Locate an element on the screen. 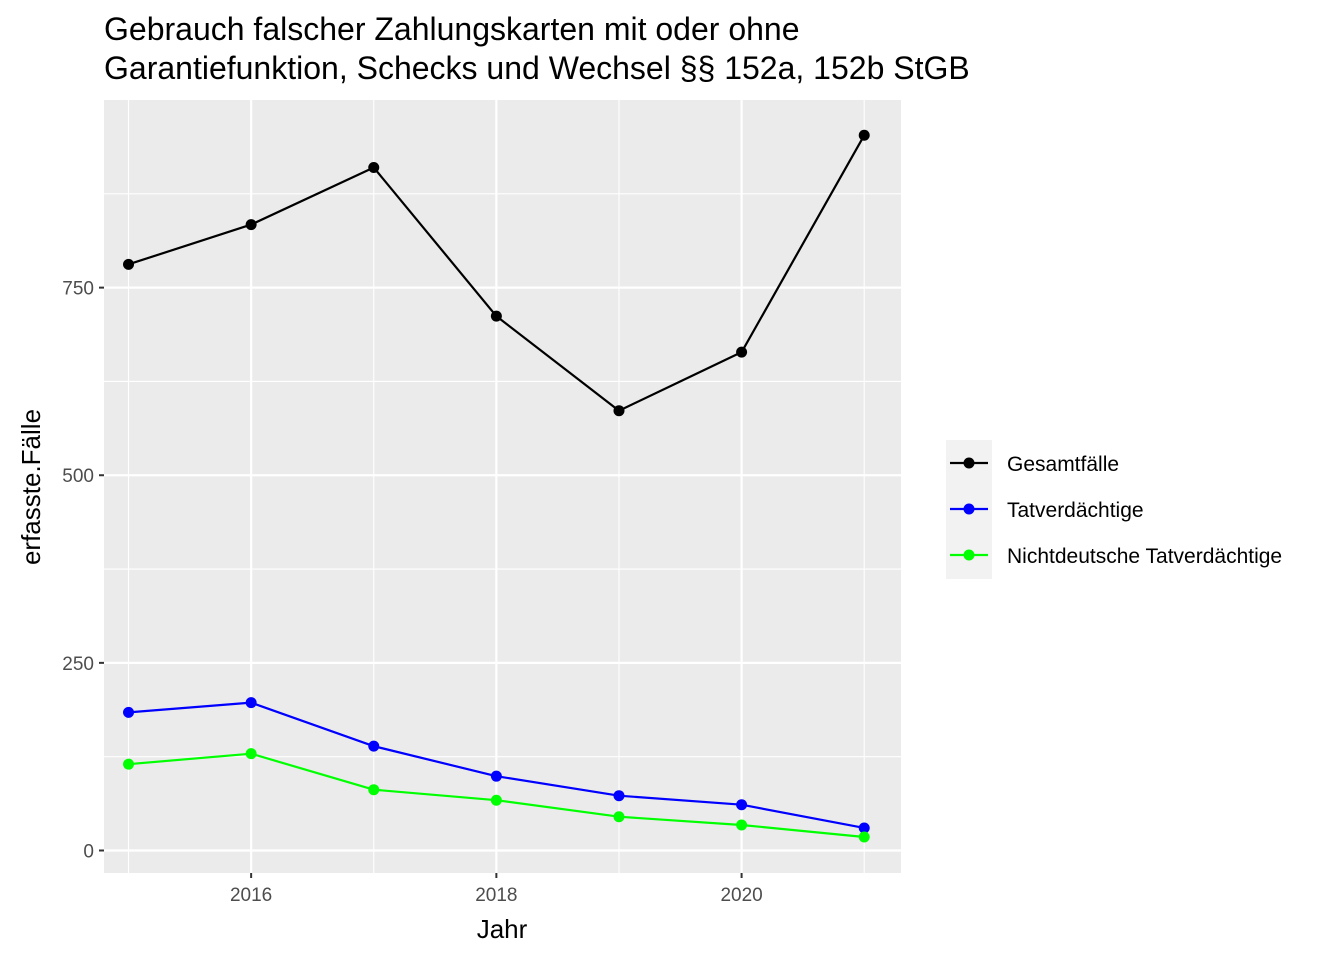 Image resolution: width=1344 pixels, height=960 pixels. legend-label: Gesamtfälle is located at coordinates (1063, 464).